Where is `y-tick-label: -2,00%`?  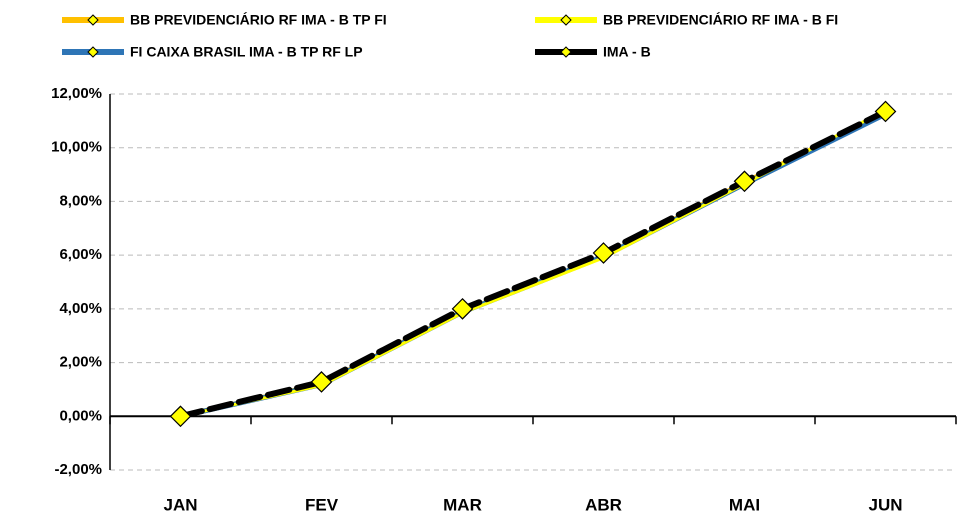 y-tick-label: -2,00% is located at coordinates (78, 469).